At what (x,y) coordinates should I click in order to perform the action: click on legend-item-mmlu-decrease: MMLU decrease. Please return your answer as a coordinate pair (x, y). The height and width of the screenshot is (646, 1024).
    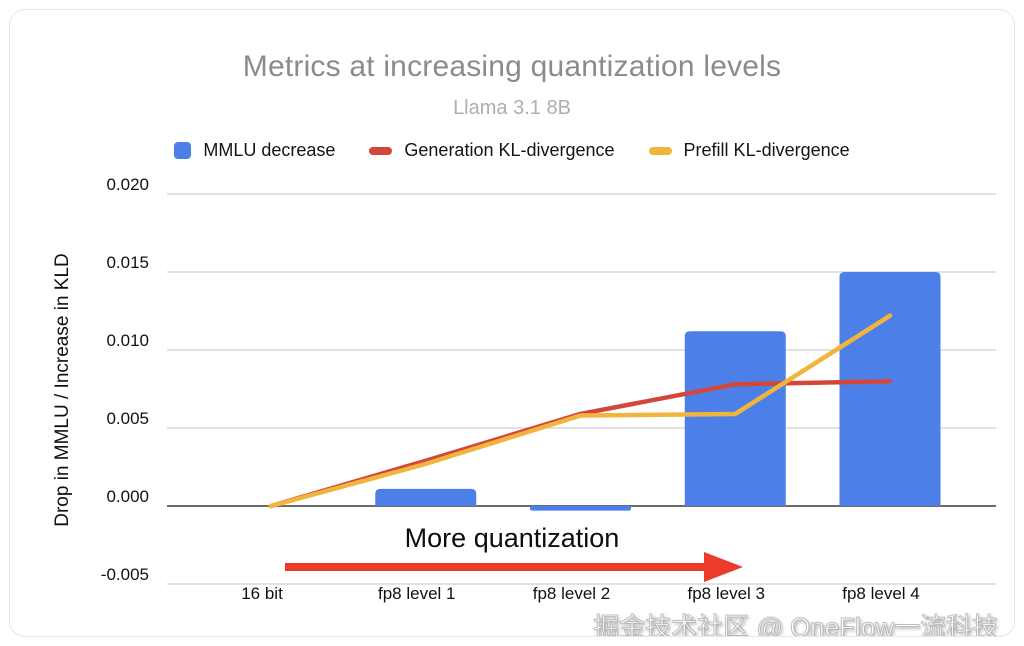
    Looking at the image, I should click on (254, 150).